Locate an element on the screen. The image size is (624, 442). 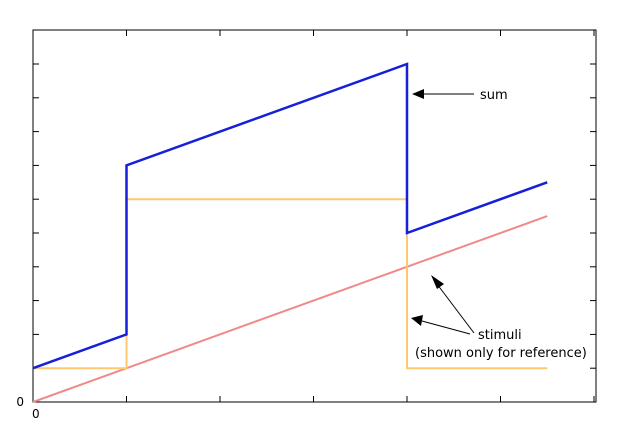
y-tick-label: 0 is located at coordinates (20, 402).